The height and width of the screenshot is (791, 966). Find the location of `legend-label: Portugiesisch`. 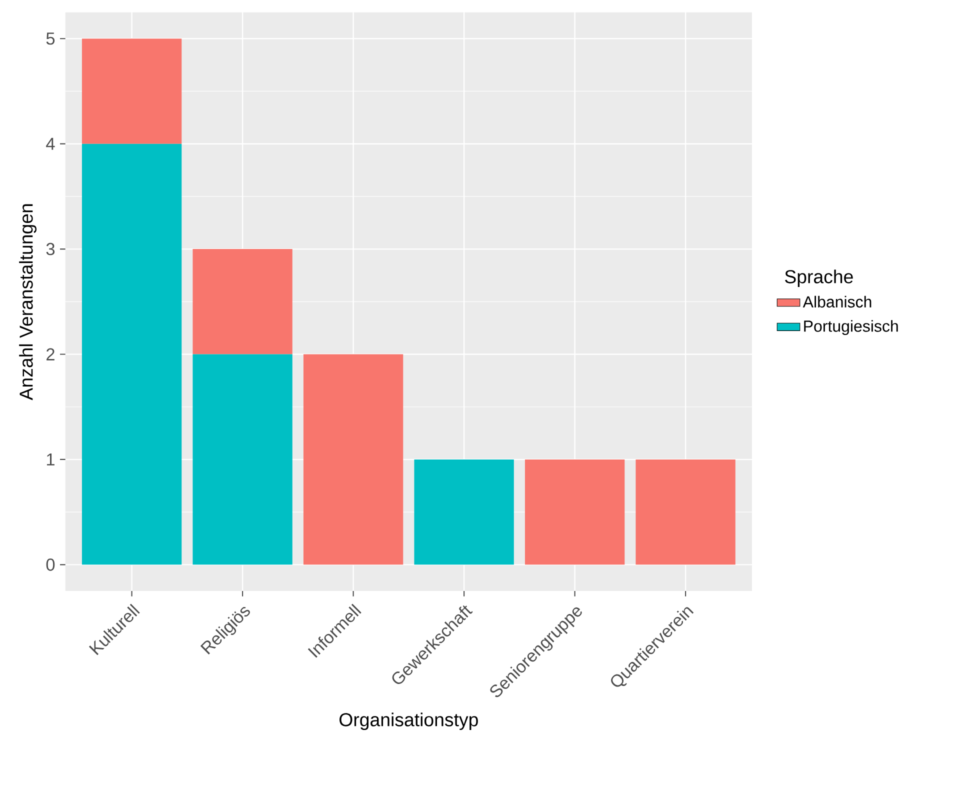

legend-label: Portugiesisch is located at coordinates (851, 328).